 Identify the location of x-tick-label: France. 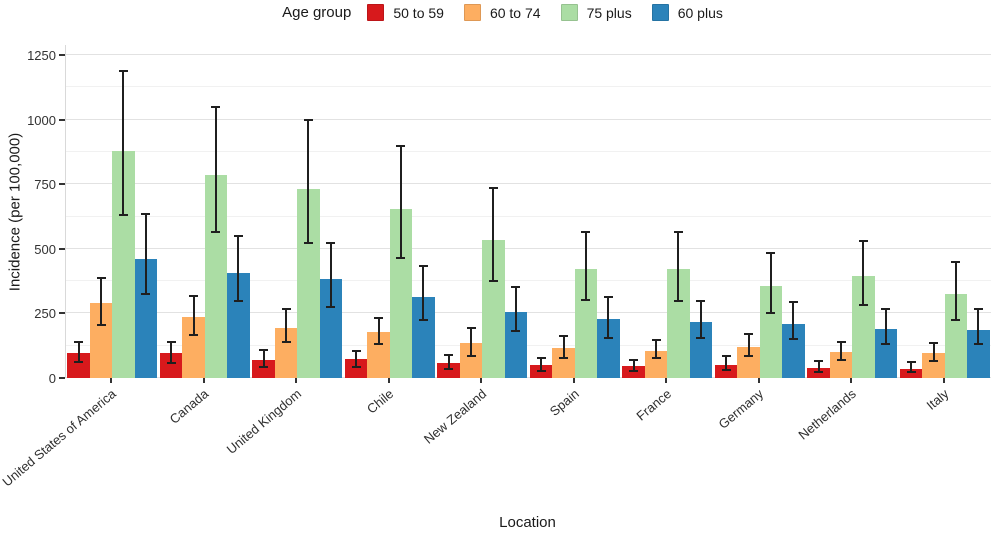
(653, 405).